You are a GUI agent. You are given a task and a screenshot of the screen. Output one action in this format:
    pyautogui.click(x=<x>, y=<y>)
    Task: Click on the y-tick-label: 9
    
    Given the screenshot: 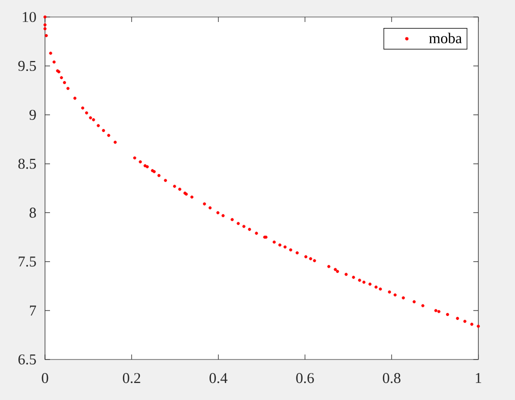 What is the action you would take?
    pyautogui.click(x=32, y=115)
    